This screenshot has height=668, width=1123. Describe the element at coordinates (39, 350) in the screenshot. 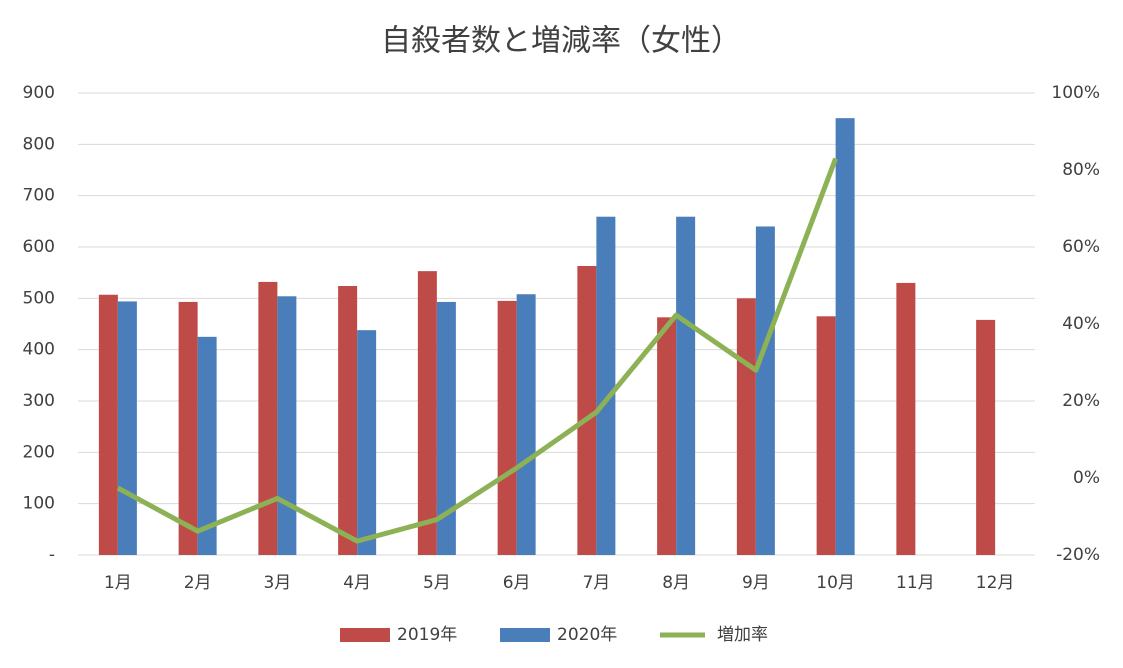

I see `y-tick-label: 400` at that location.